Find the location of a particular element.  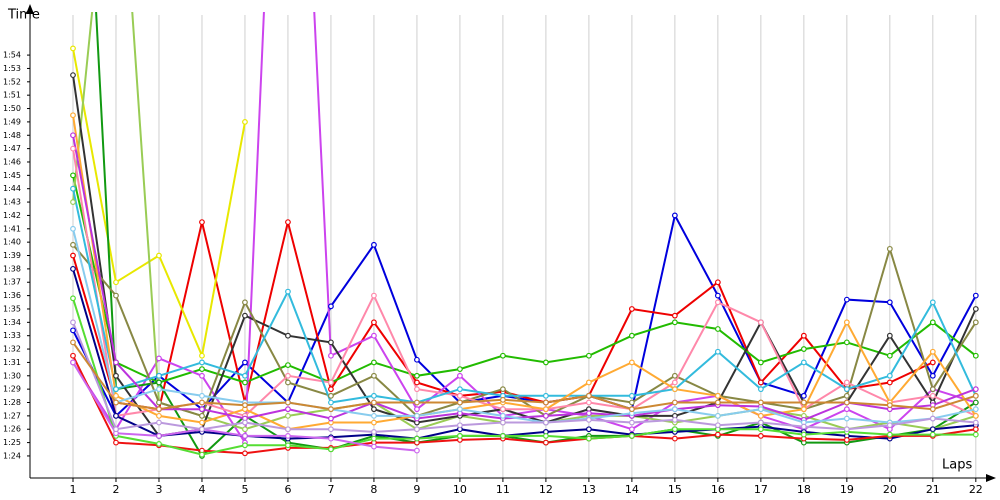

y-tick-label: 1:28 is located at coordinates (12, 402).